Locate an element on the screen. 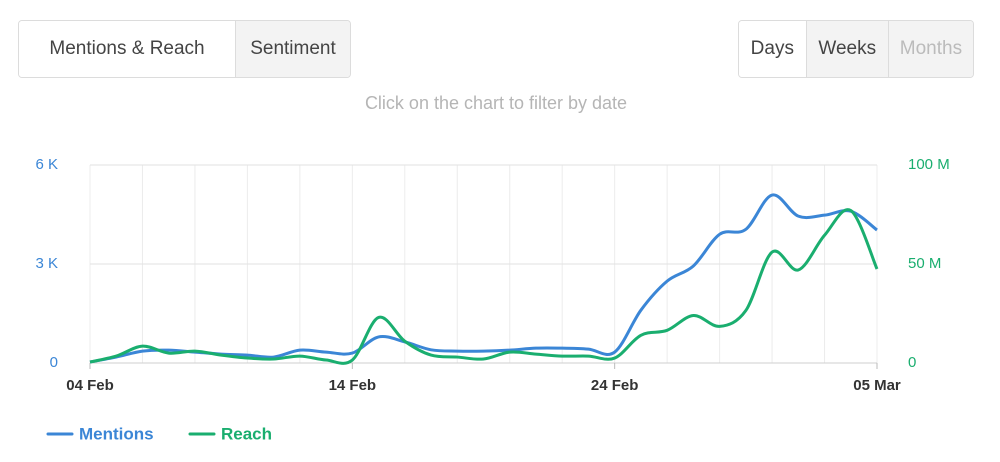  y2-tick-label: 100 M is located at coordinates (929, 164).